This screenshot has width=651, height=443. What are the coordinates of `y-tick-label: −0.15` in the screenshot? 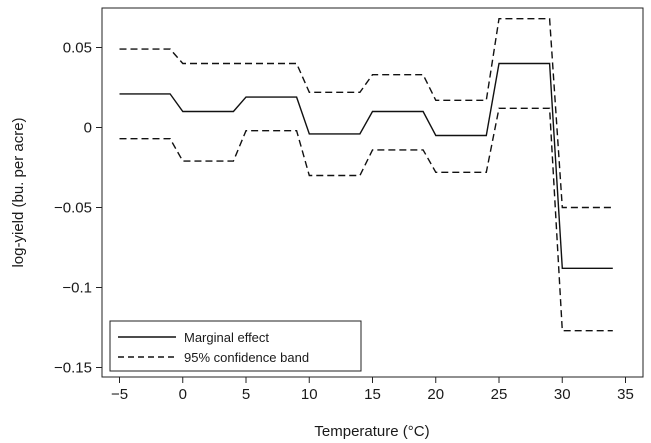 It's located at (73, 368).